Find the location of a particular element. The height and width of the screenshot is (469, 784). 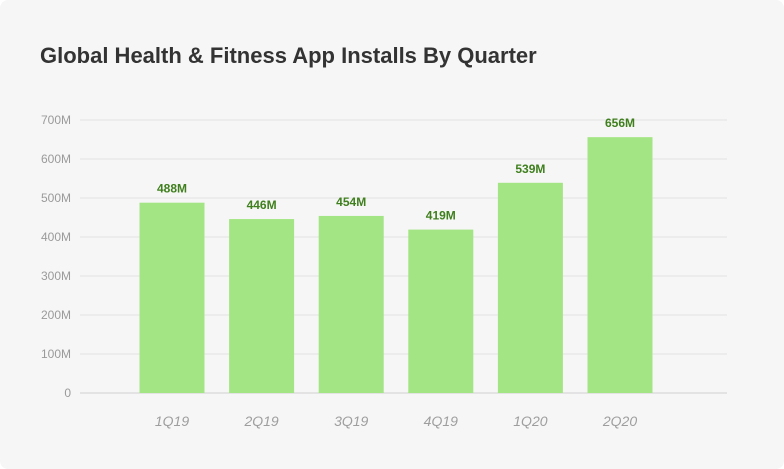

data-labels: 488M 446M 454M 419M 539M 656M is located at coordinates (396, 169).